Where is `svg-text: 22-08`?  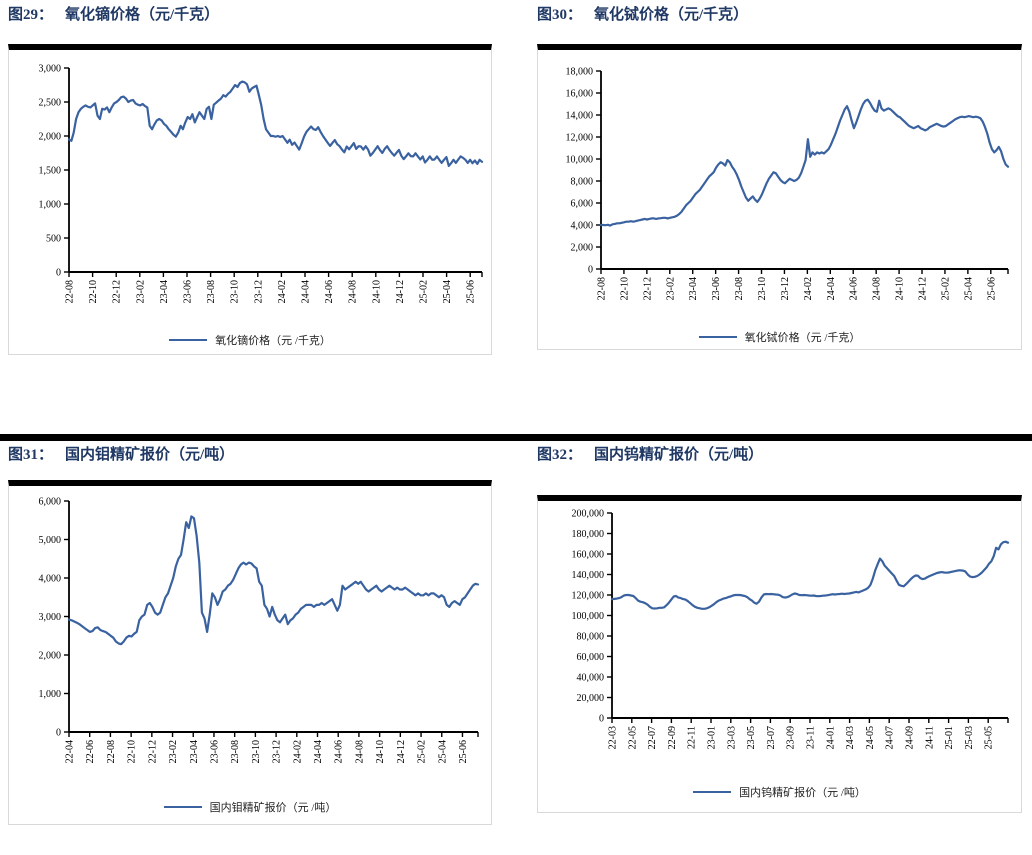
svg-text: 22-08 is located at coordinates (70, 291).